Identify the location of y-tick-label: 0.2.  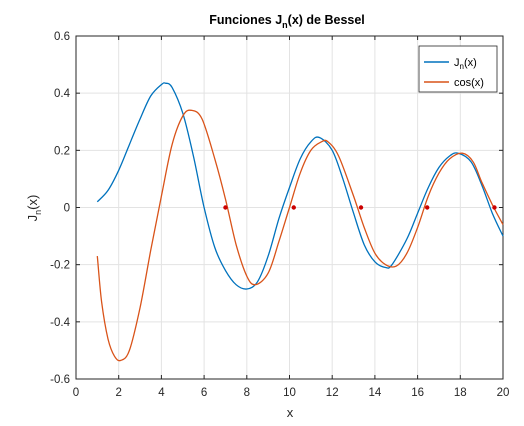
(62, 151).